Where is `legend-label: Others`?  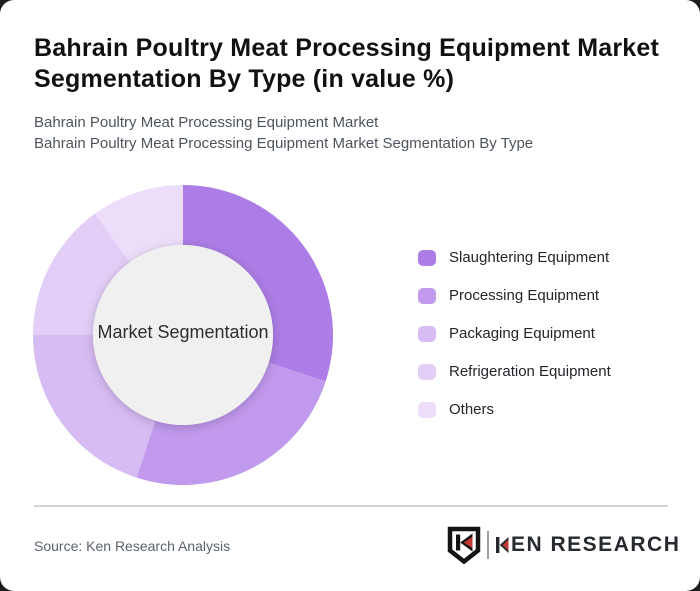 legend-label: Others is located at coordinates (472, 409).